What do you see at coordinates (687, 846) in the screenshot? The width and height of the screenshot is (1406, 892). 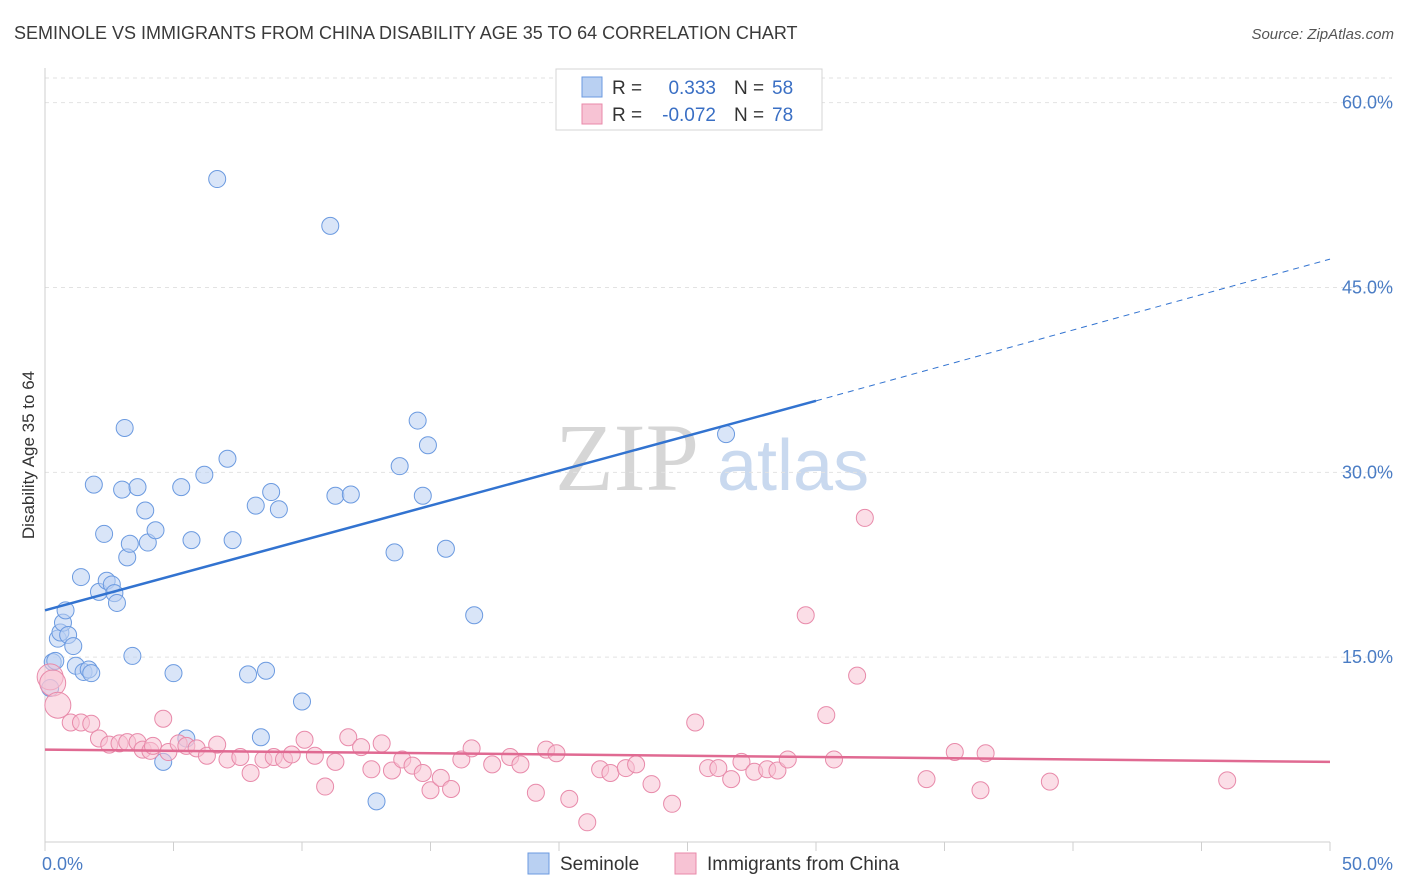 I see `x-ticks` at bounding box center [687, 846].